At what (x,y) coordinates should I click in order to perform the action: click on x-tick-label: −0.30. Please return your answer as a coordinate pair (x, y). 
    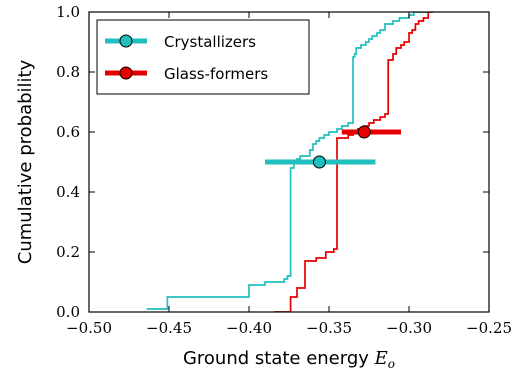
    Looking at the image, I should click on (409, 328).